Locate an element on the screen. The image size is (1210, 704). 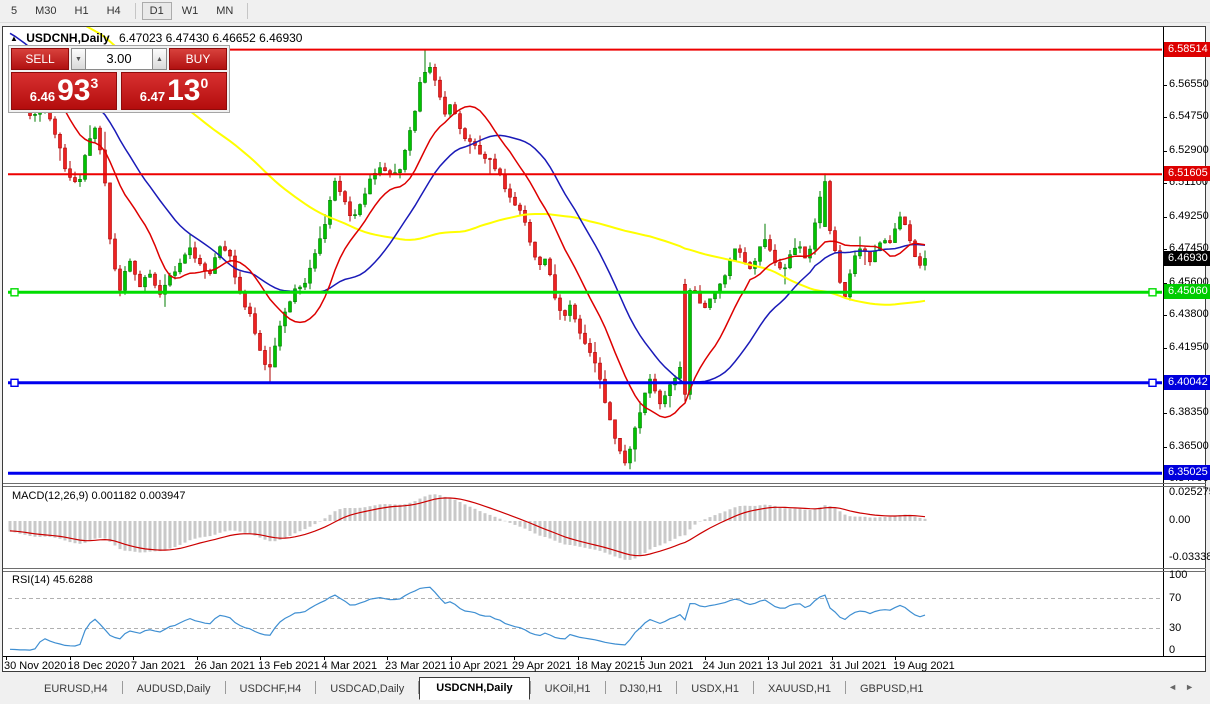
price-axis-line is located at coordinates (1163, 341).